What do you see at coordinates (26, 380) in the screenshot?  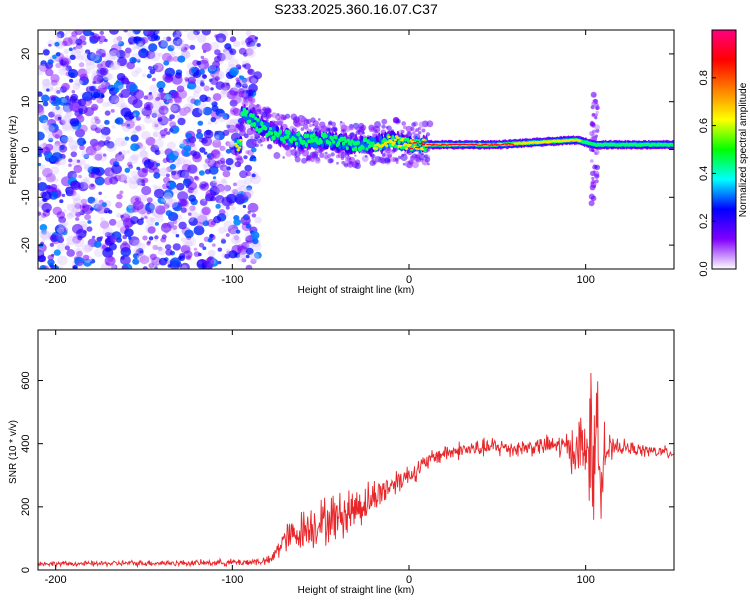 I see `y-tick-label: 600` at bounding box center [26, 380].